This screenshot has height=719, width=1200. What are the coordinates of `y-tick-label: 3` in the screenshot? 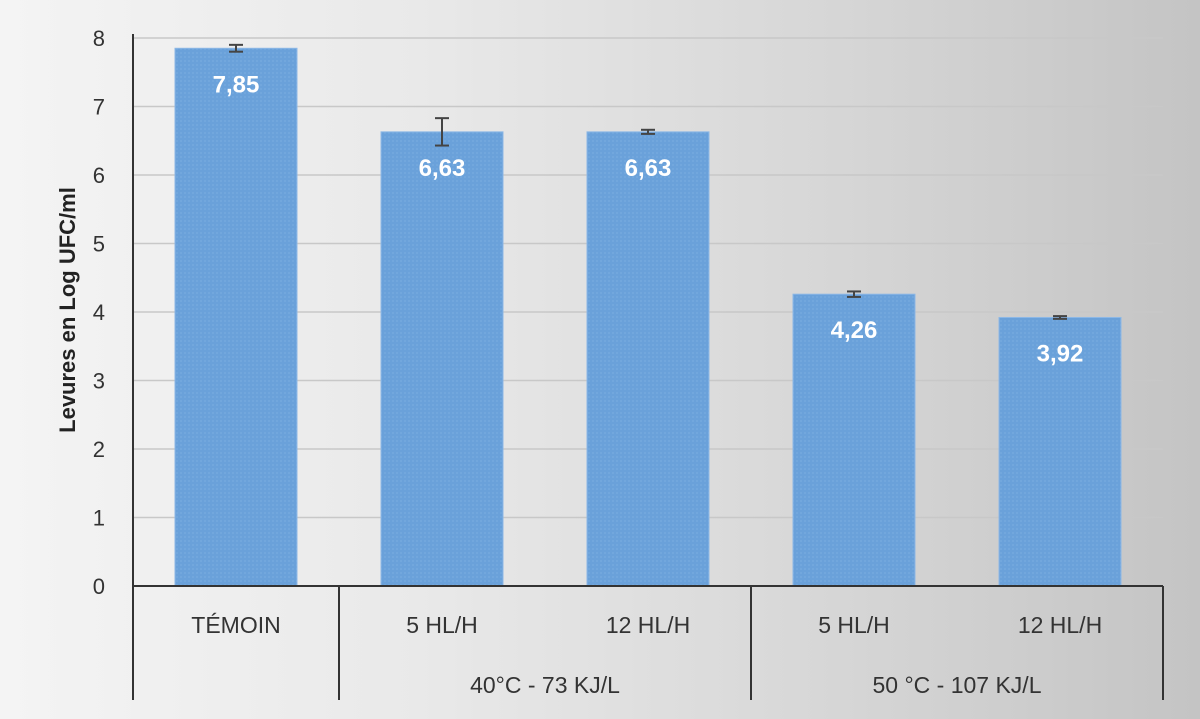 It's located at (99, 381).